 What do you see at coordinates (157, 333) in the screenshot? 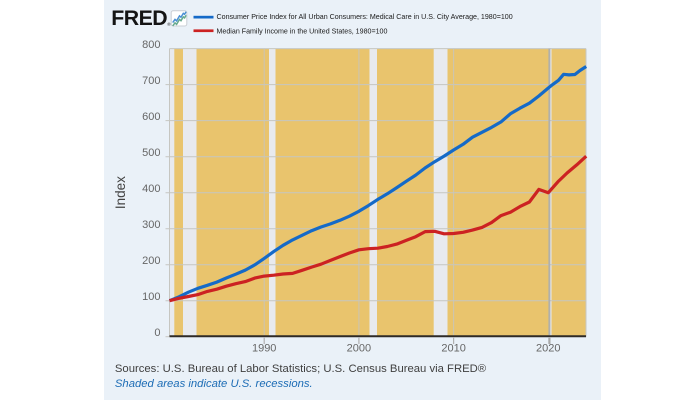
I see `svg-text: 0` at bounding box center [157, 333].